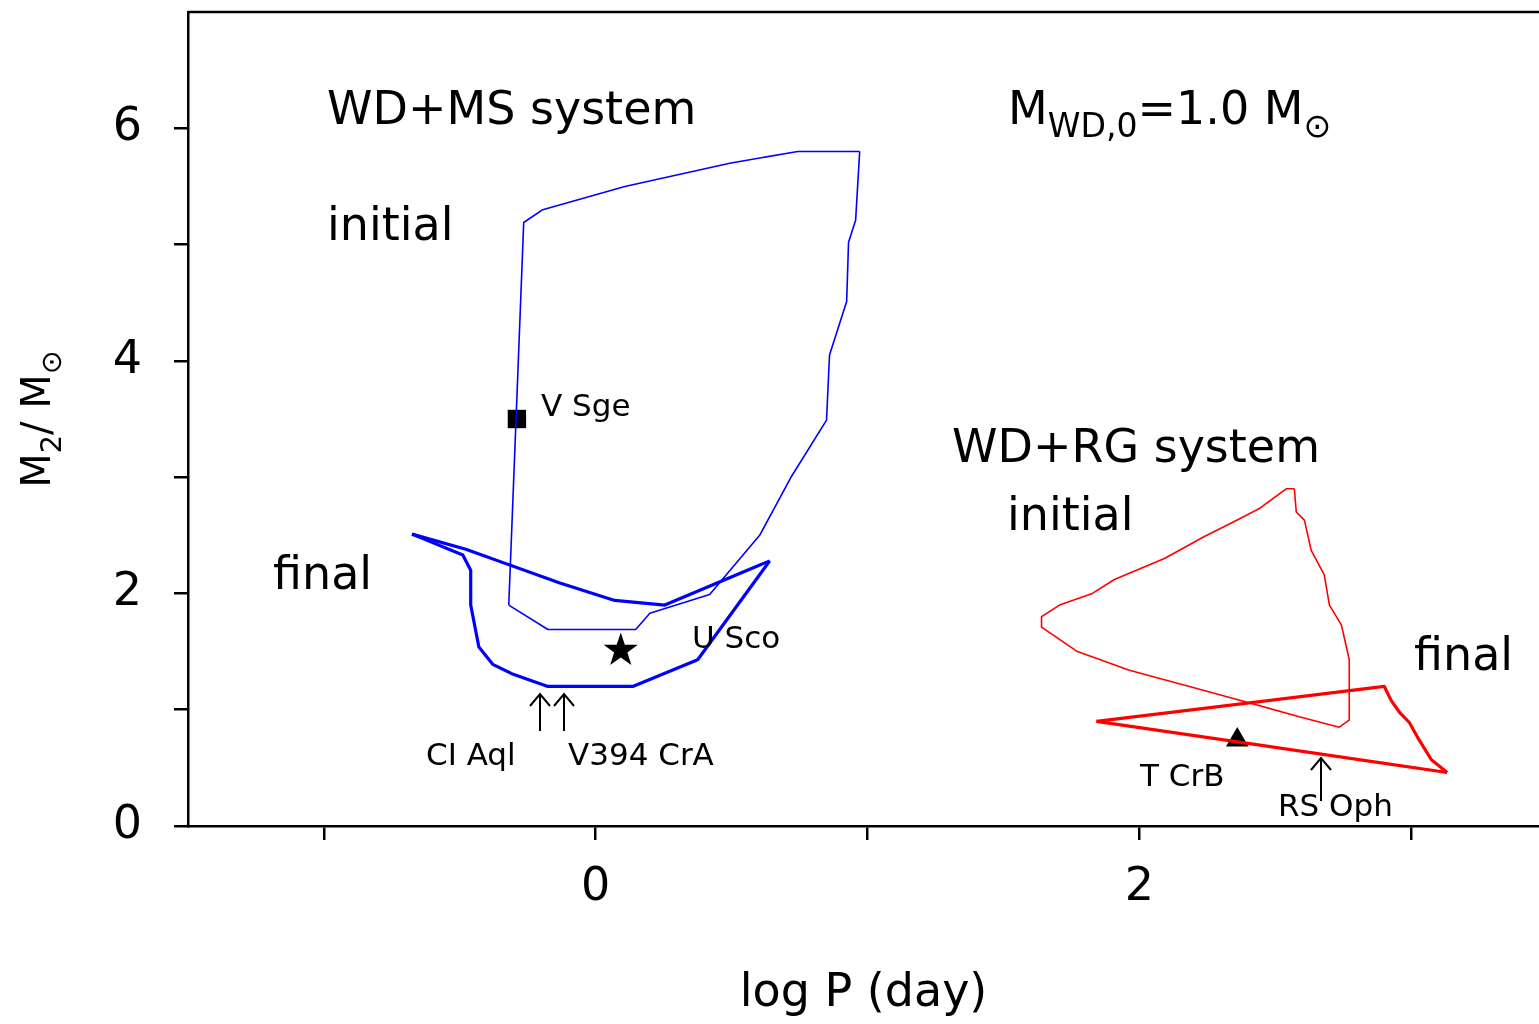  Describe the element at coordinates (512, 107) in the screenshot. I see `annotation: WD+MS system` at that location.